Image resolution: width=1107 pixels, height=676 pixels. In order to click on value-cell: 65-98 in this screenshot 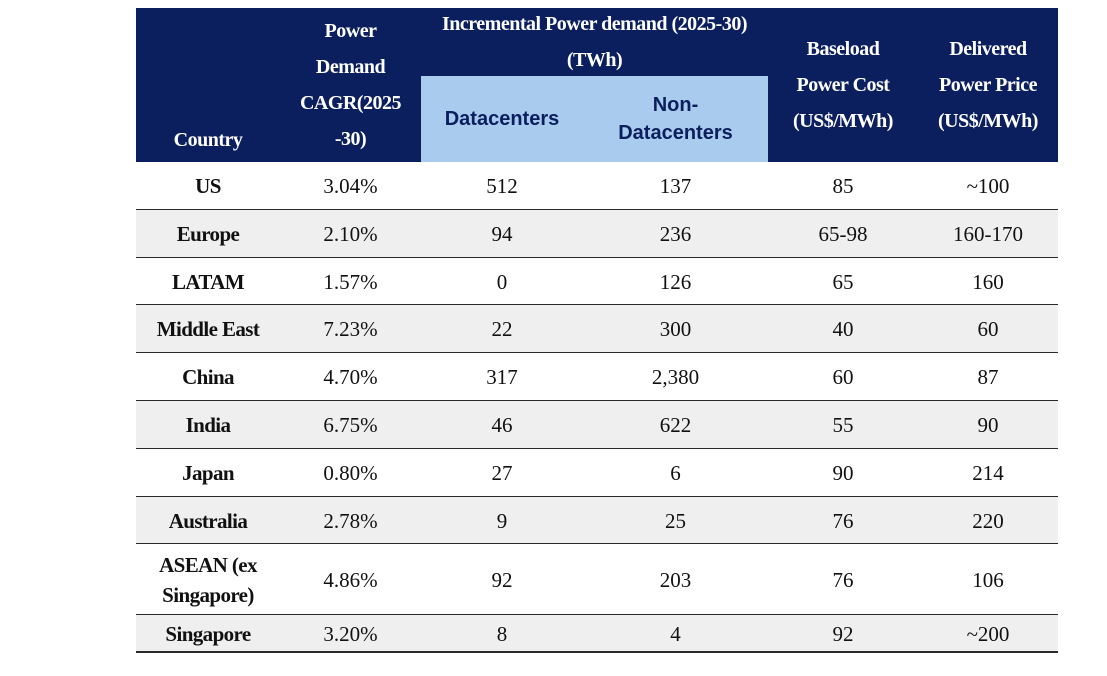, I will do `click(843, 234)`.